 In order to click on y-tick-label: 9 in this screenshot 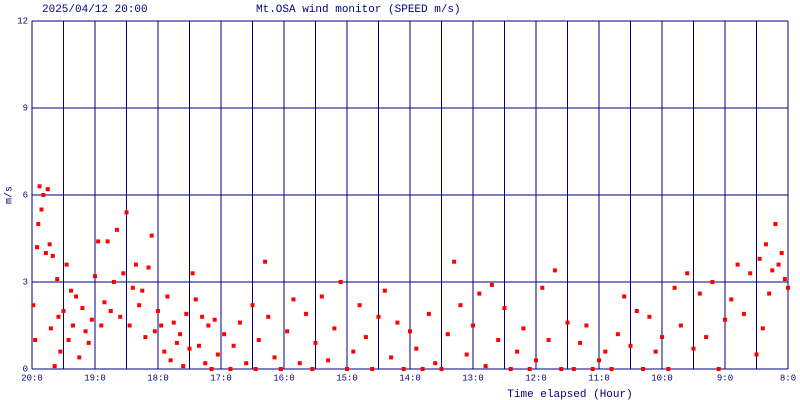, I will do `click(25, 108)`.